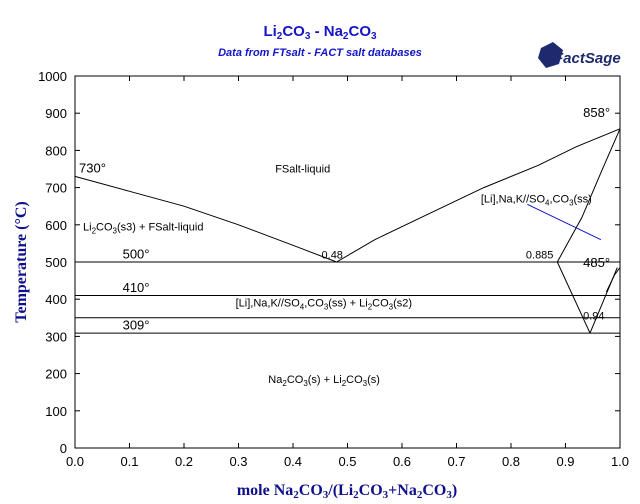  What do you see at coordinates (511, 461) in the screenshot?
I see `x-tick-label: 0.8` at bounding box center [511, 461].